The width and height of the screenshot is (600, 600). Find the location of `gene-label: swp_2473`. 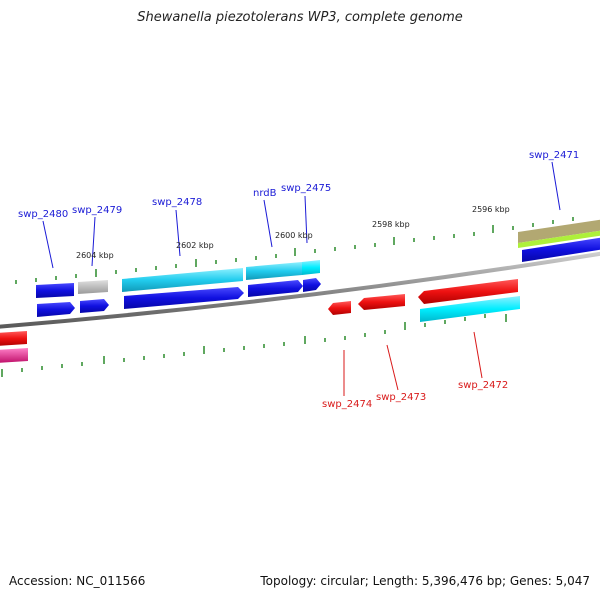

gene-label: swp_2473 is located at coordinates (401, 397).